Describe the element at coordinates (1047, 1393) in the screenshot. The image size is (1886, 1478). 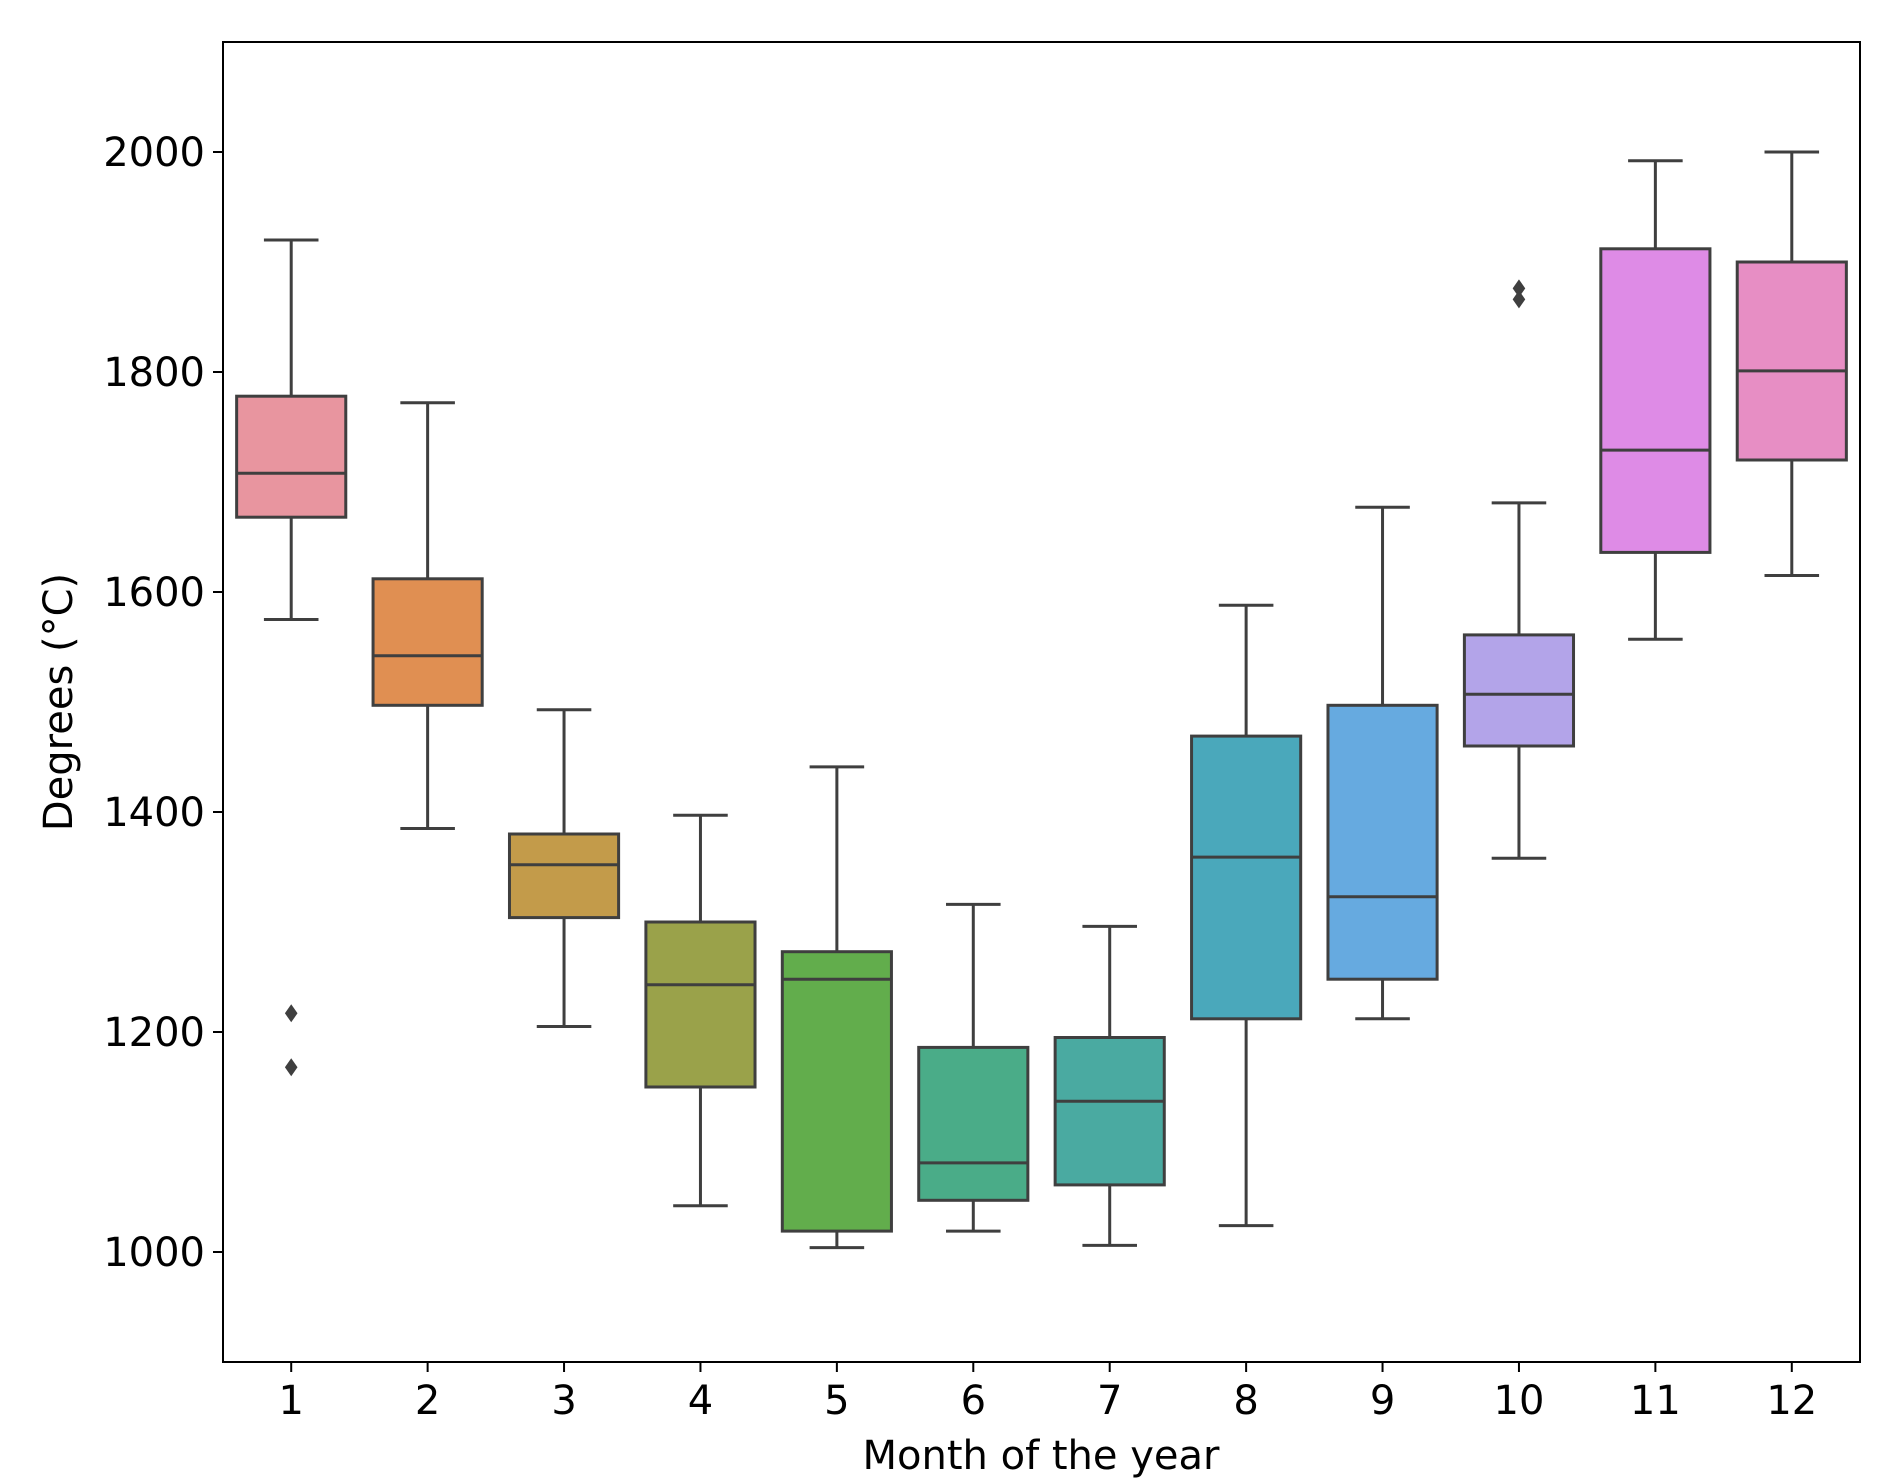
I see `x-axis-ticks: 1 2 3 4 5 6 7 8 9 10 11 12` at that location.